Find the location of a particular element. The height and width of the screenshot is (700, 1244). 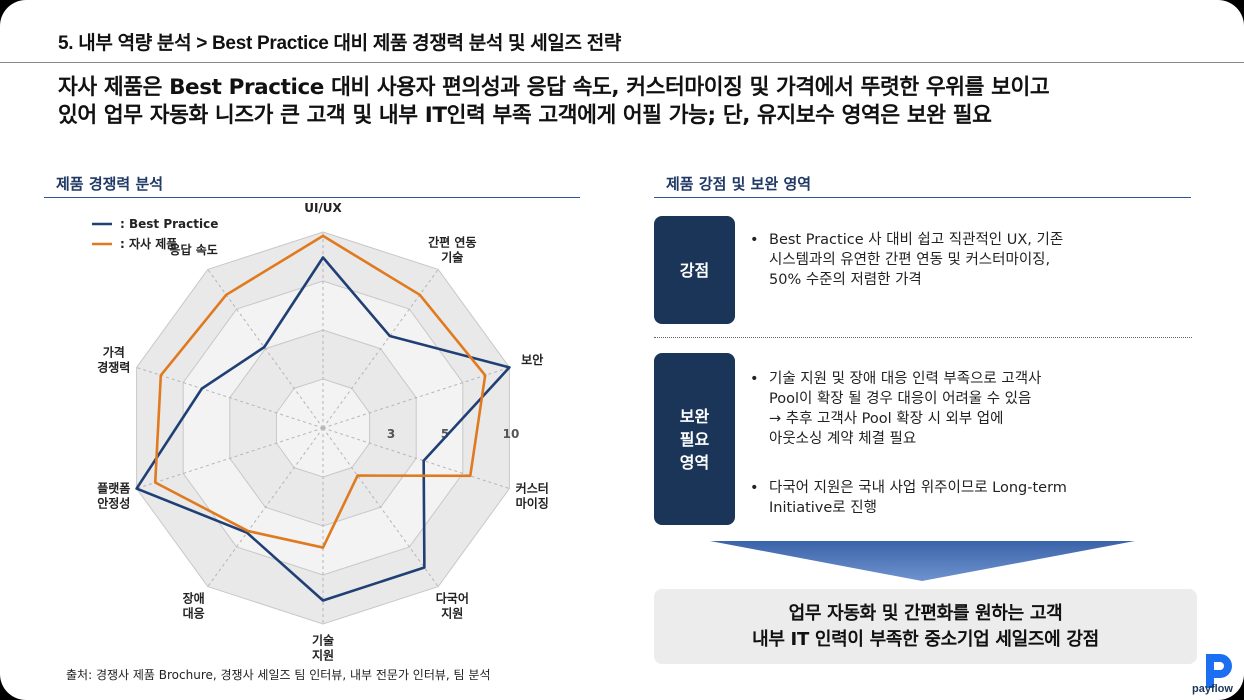

strength-label: 강점 is located at coordinates (694, 270).